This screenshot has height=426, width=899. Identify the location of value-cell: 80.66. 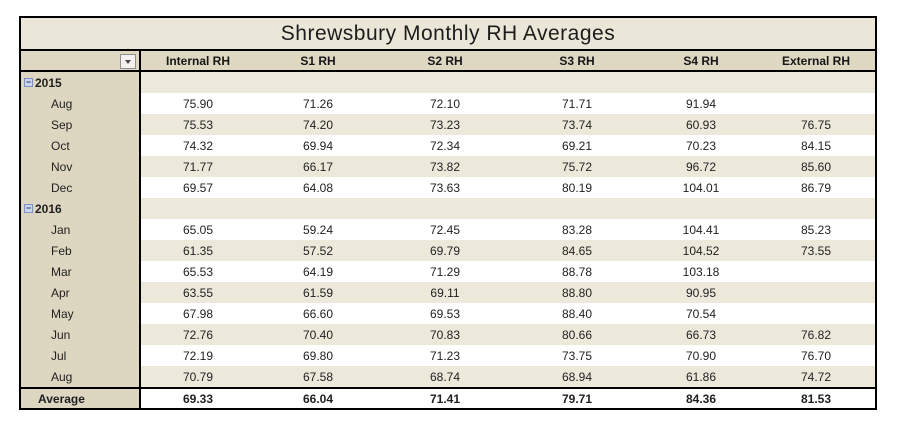
(577, 334).